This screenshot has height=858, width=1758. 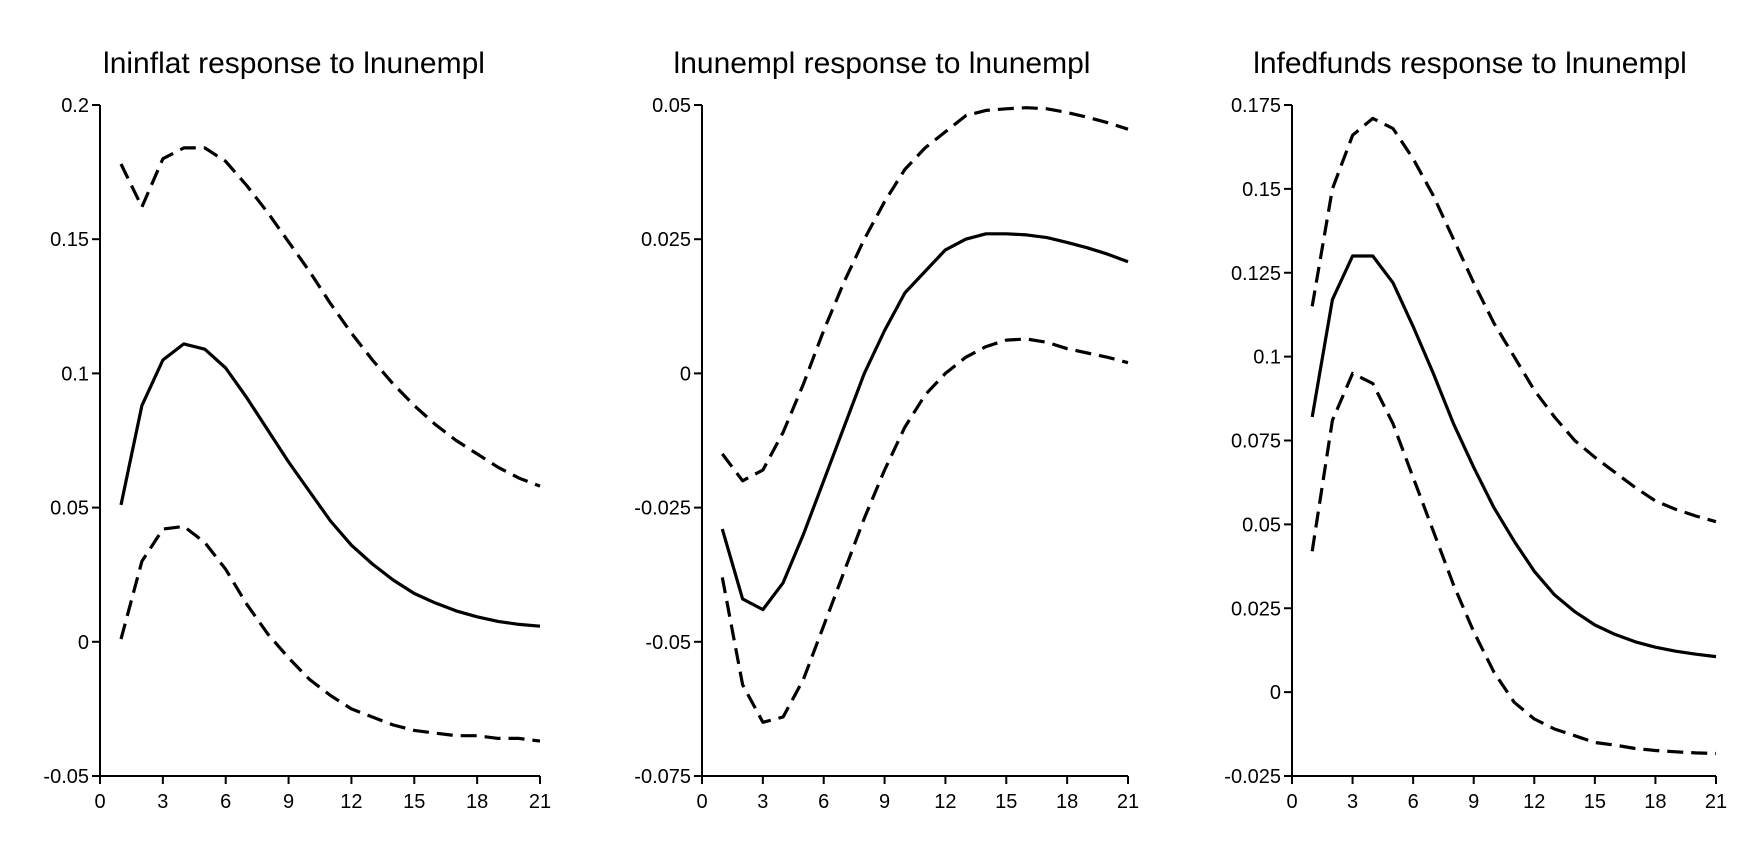 I want to click on panel-title: lninflat response to lnunempl, so click(x=294, y=63).